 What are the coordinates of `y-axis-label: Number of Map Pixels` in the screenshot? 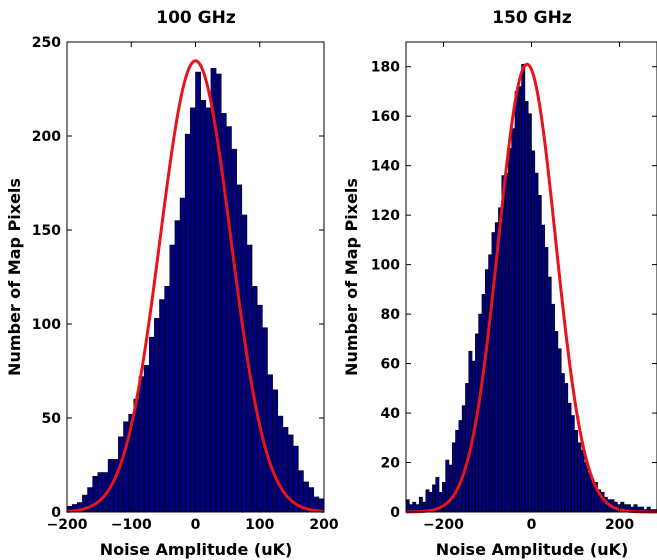 It's located at (14, 277).